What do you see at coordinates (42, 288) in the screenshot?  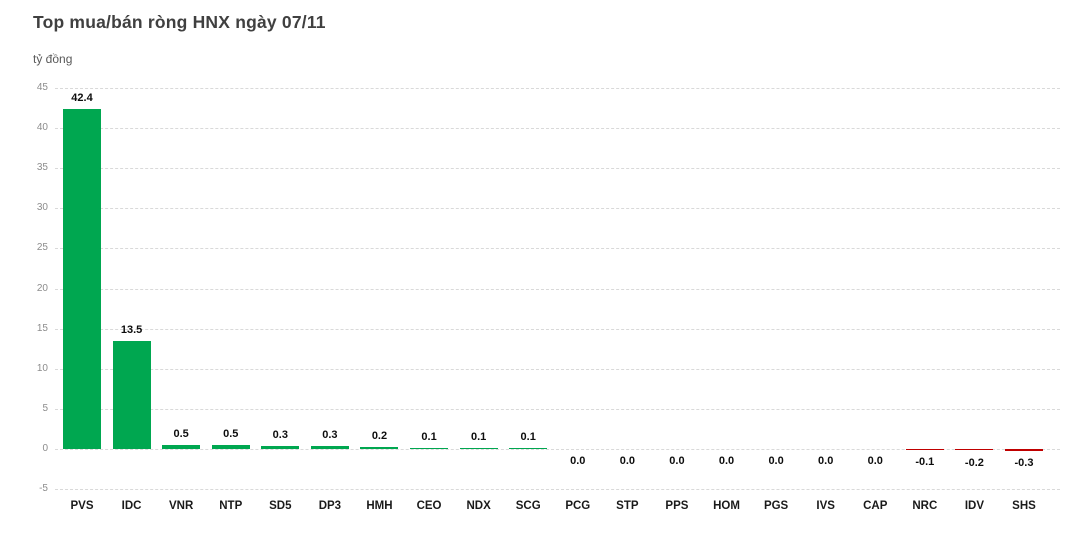 I see `y-axis-tick-label: 20` at bounding box center [42, 288].